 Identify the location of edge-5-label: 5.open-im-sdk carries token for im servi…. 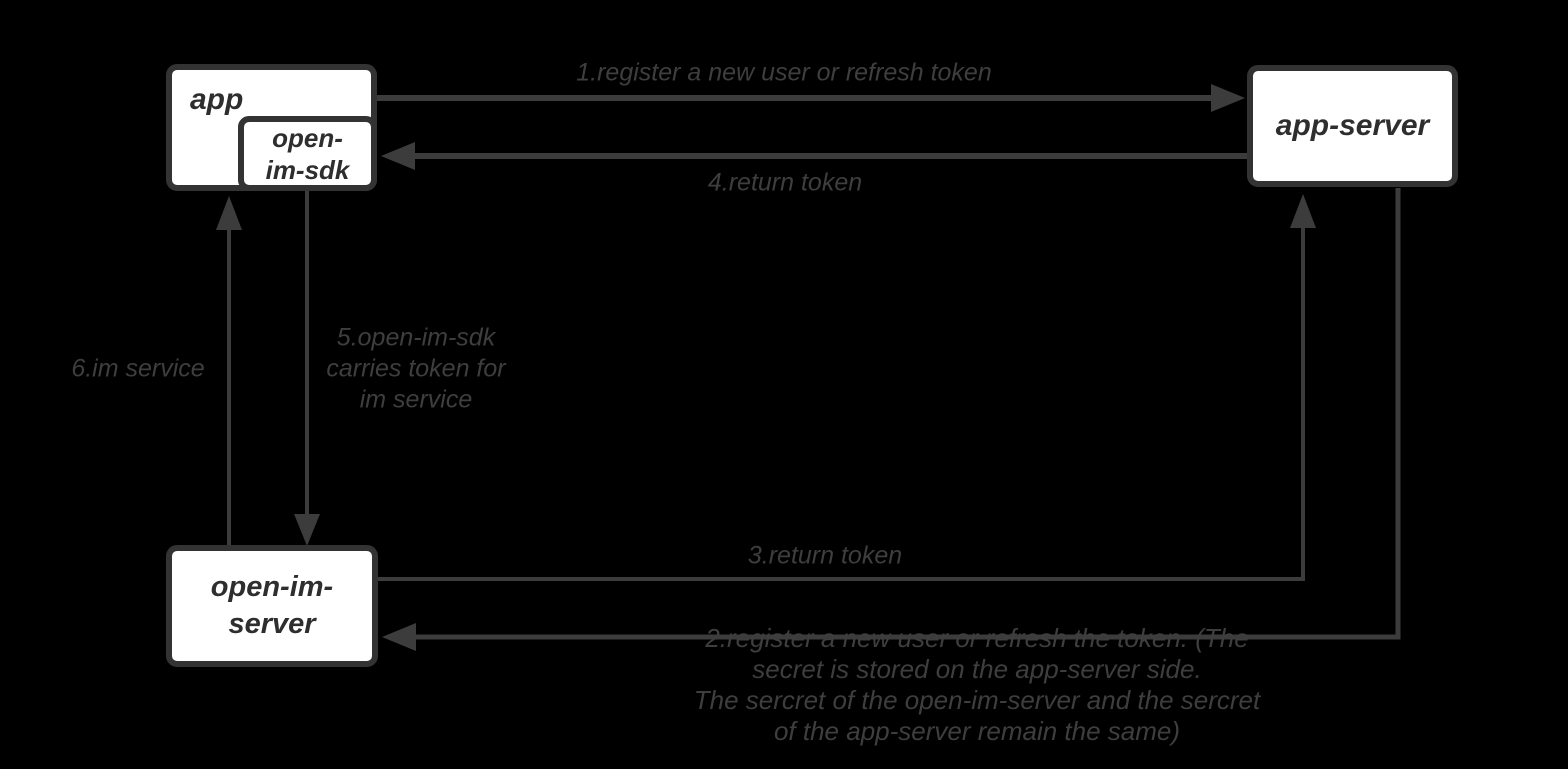
(416, 368).